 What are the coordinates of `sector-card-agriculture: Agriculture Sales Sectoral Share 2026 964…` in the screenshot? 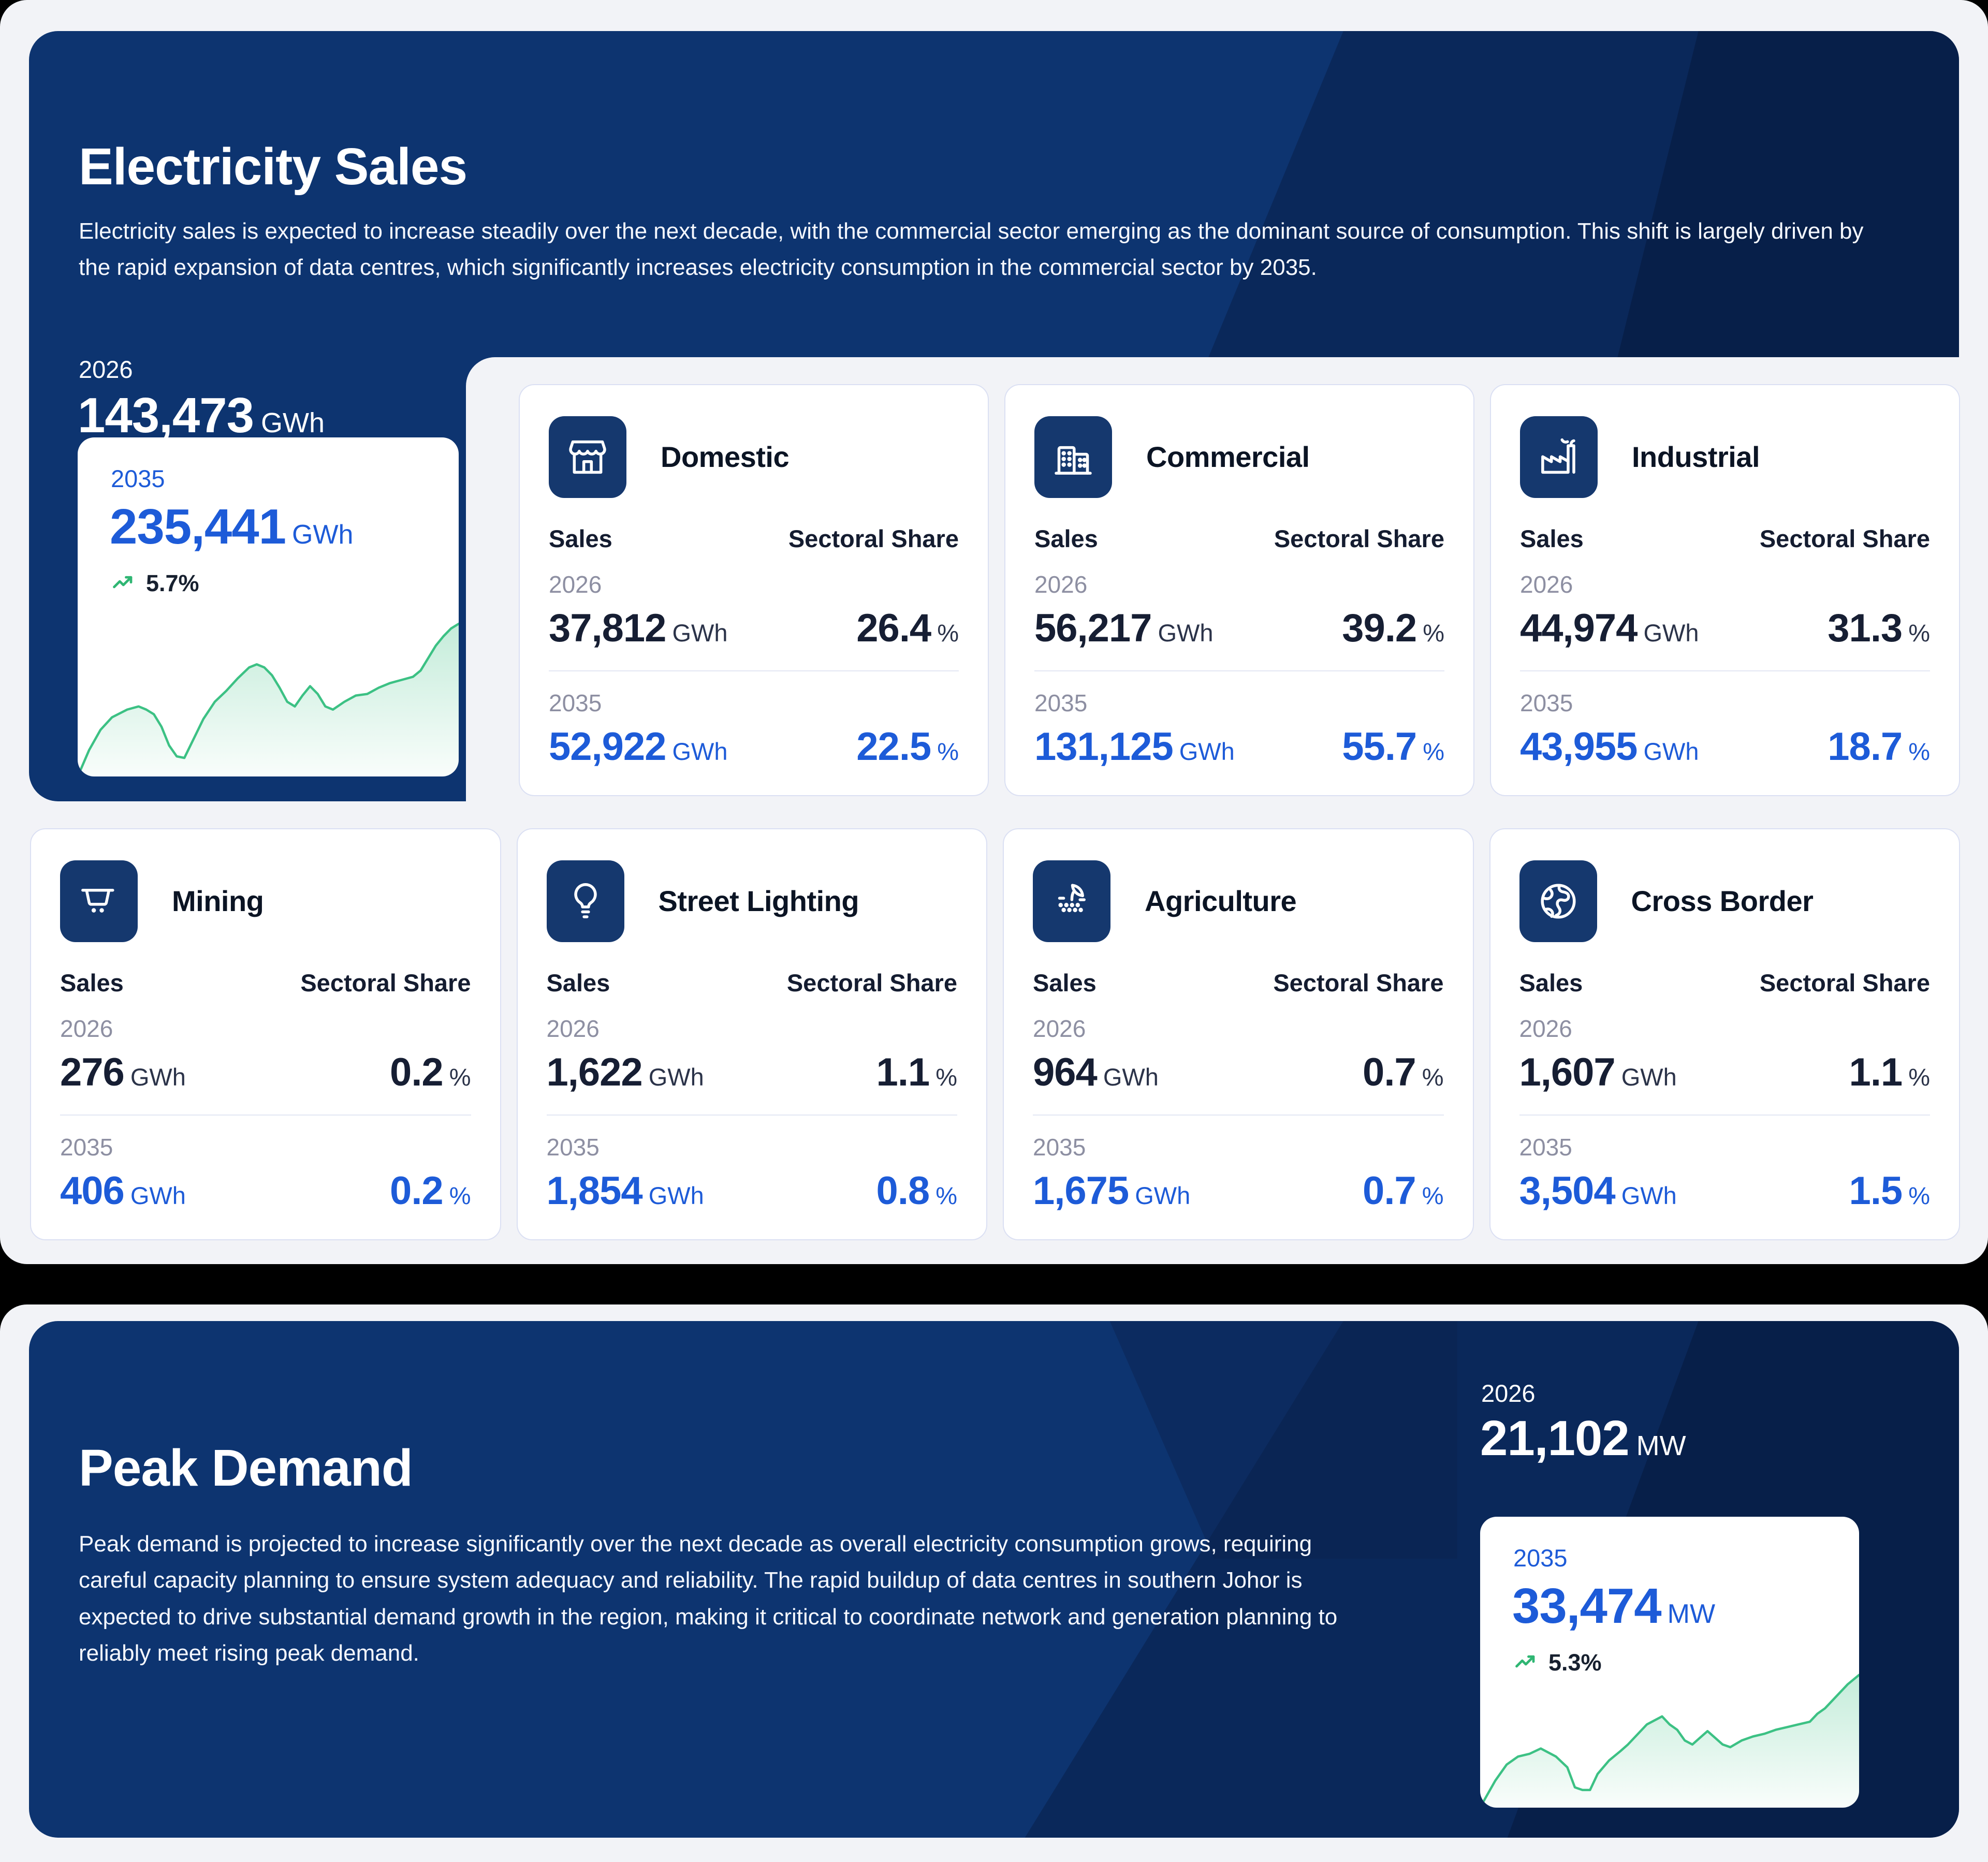 It's located at (1238, 1034).